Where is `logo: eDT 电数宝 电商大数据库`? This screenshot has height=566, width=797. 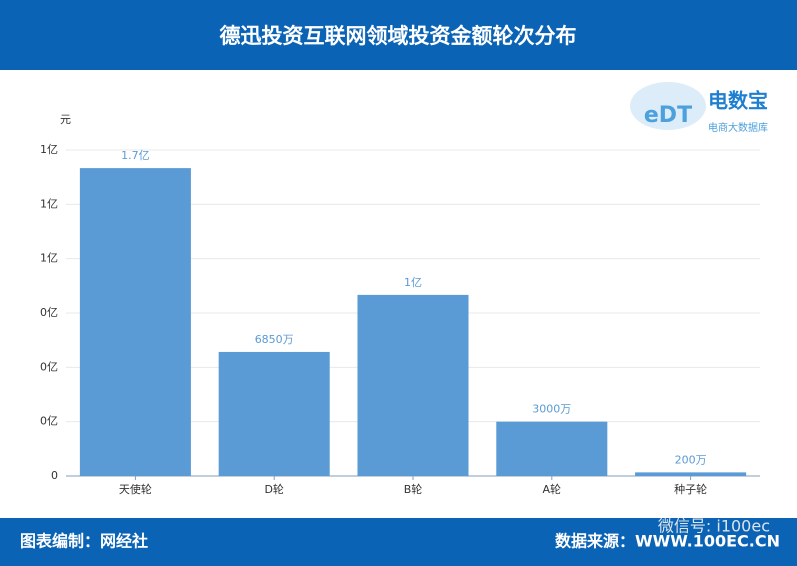 logo: eDT 电数宝 电商大数据库 is located at coordinates (699, 108).